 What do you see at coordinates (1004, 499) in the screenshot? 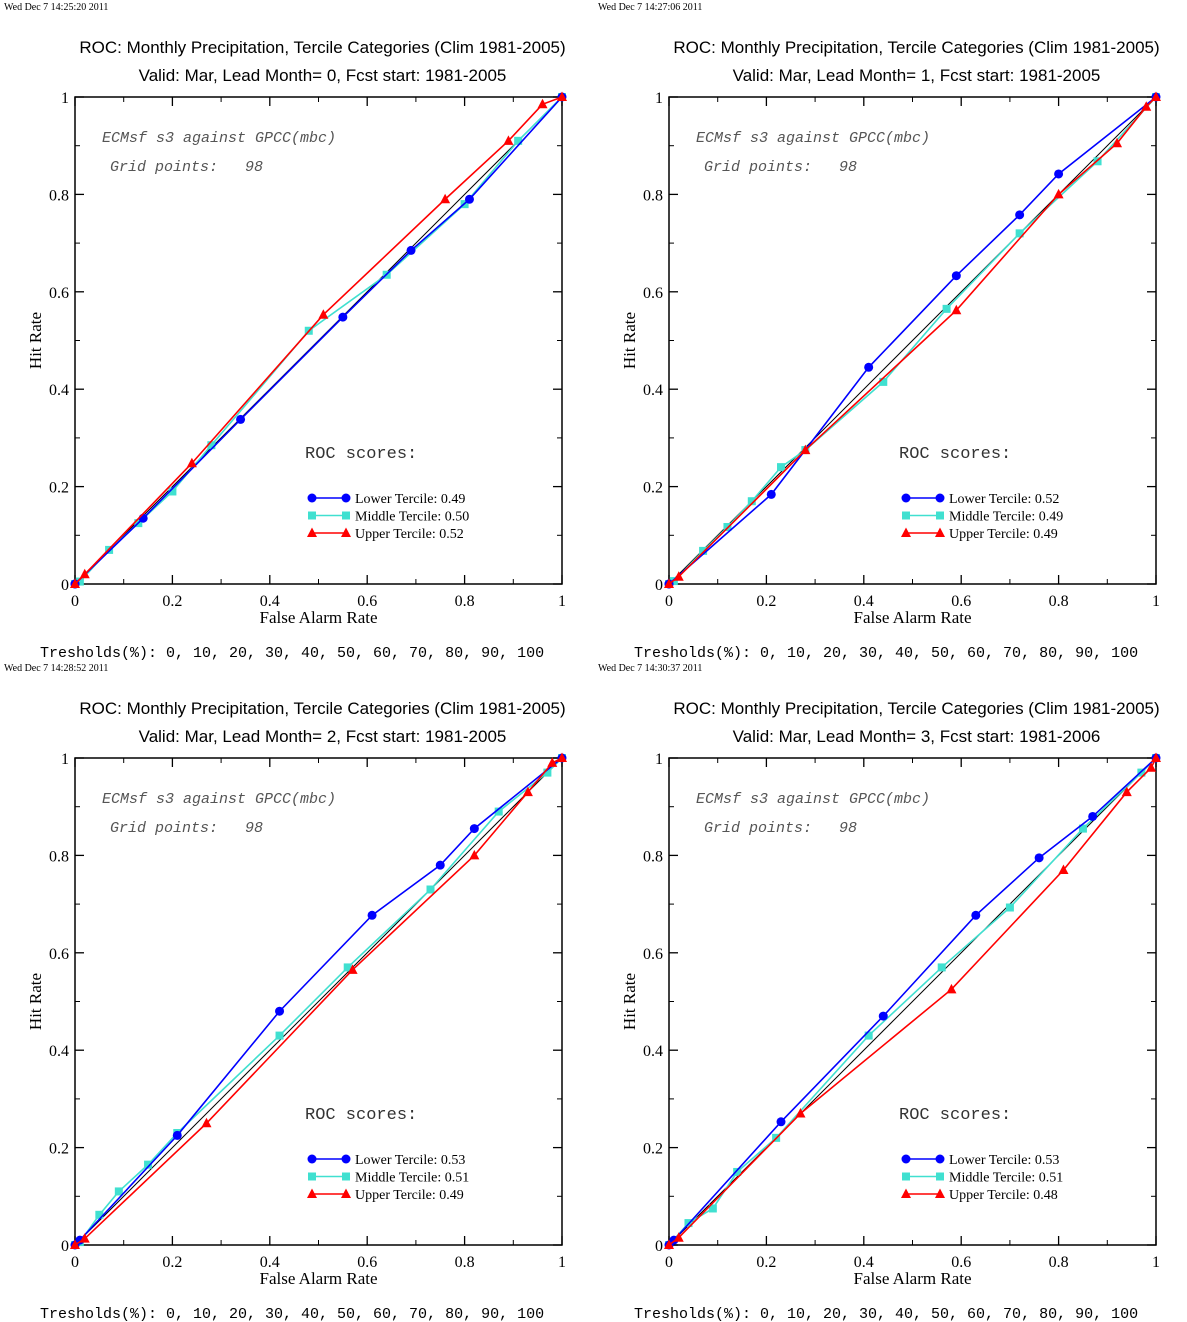
I see `legend-label-lower: Lower Tercile: 0.52` at bounding box center [1004, 499].